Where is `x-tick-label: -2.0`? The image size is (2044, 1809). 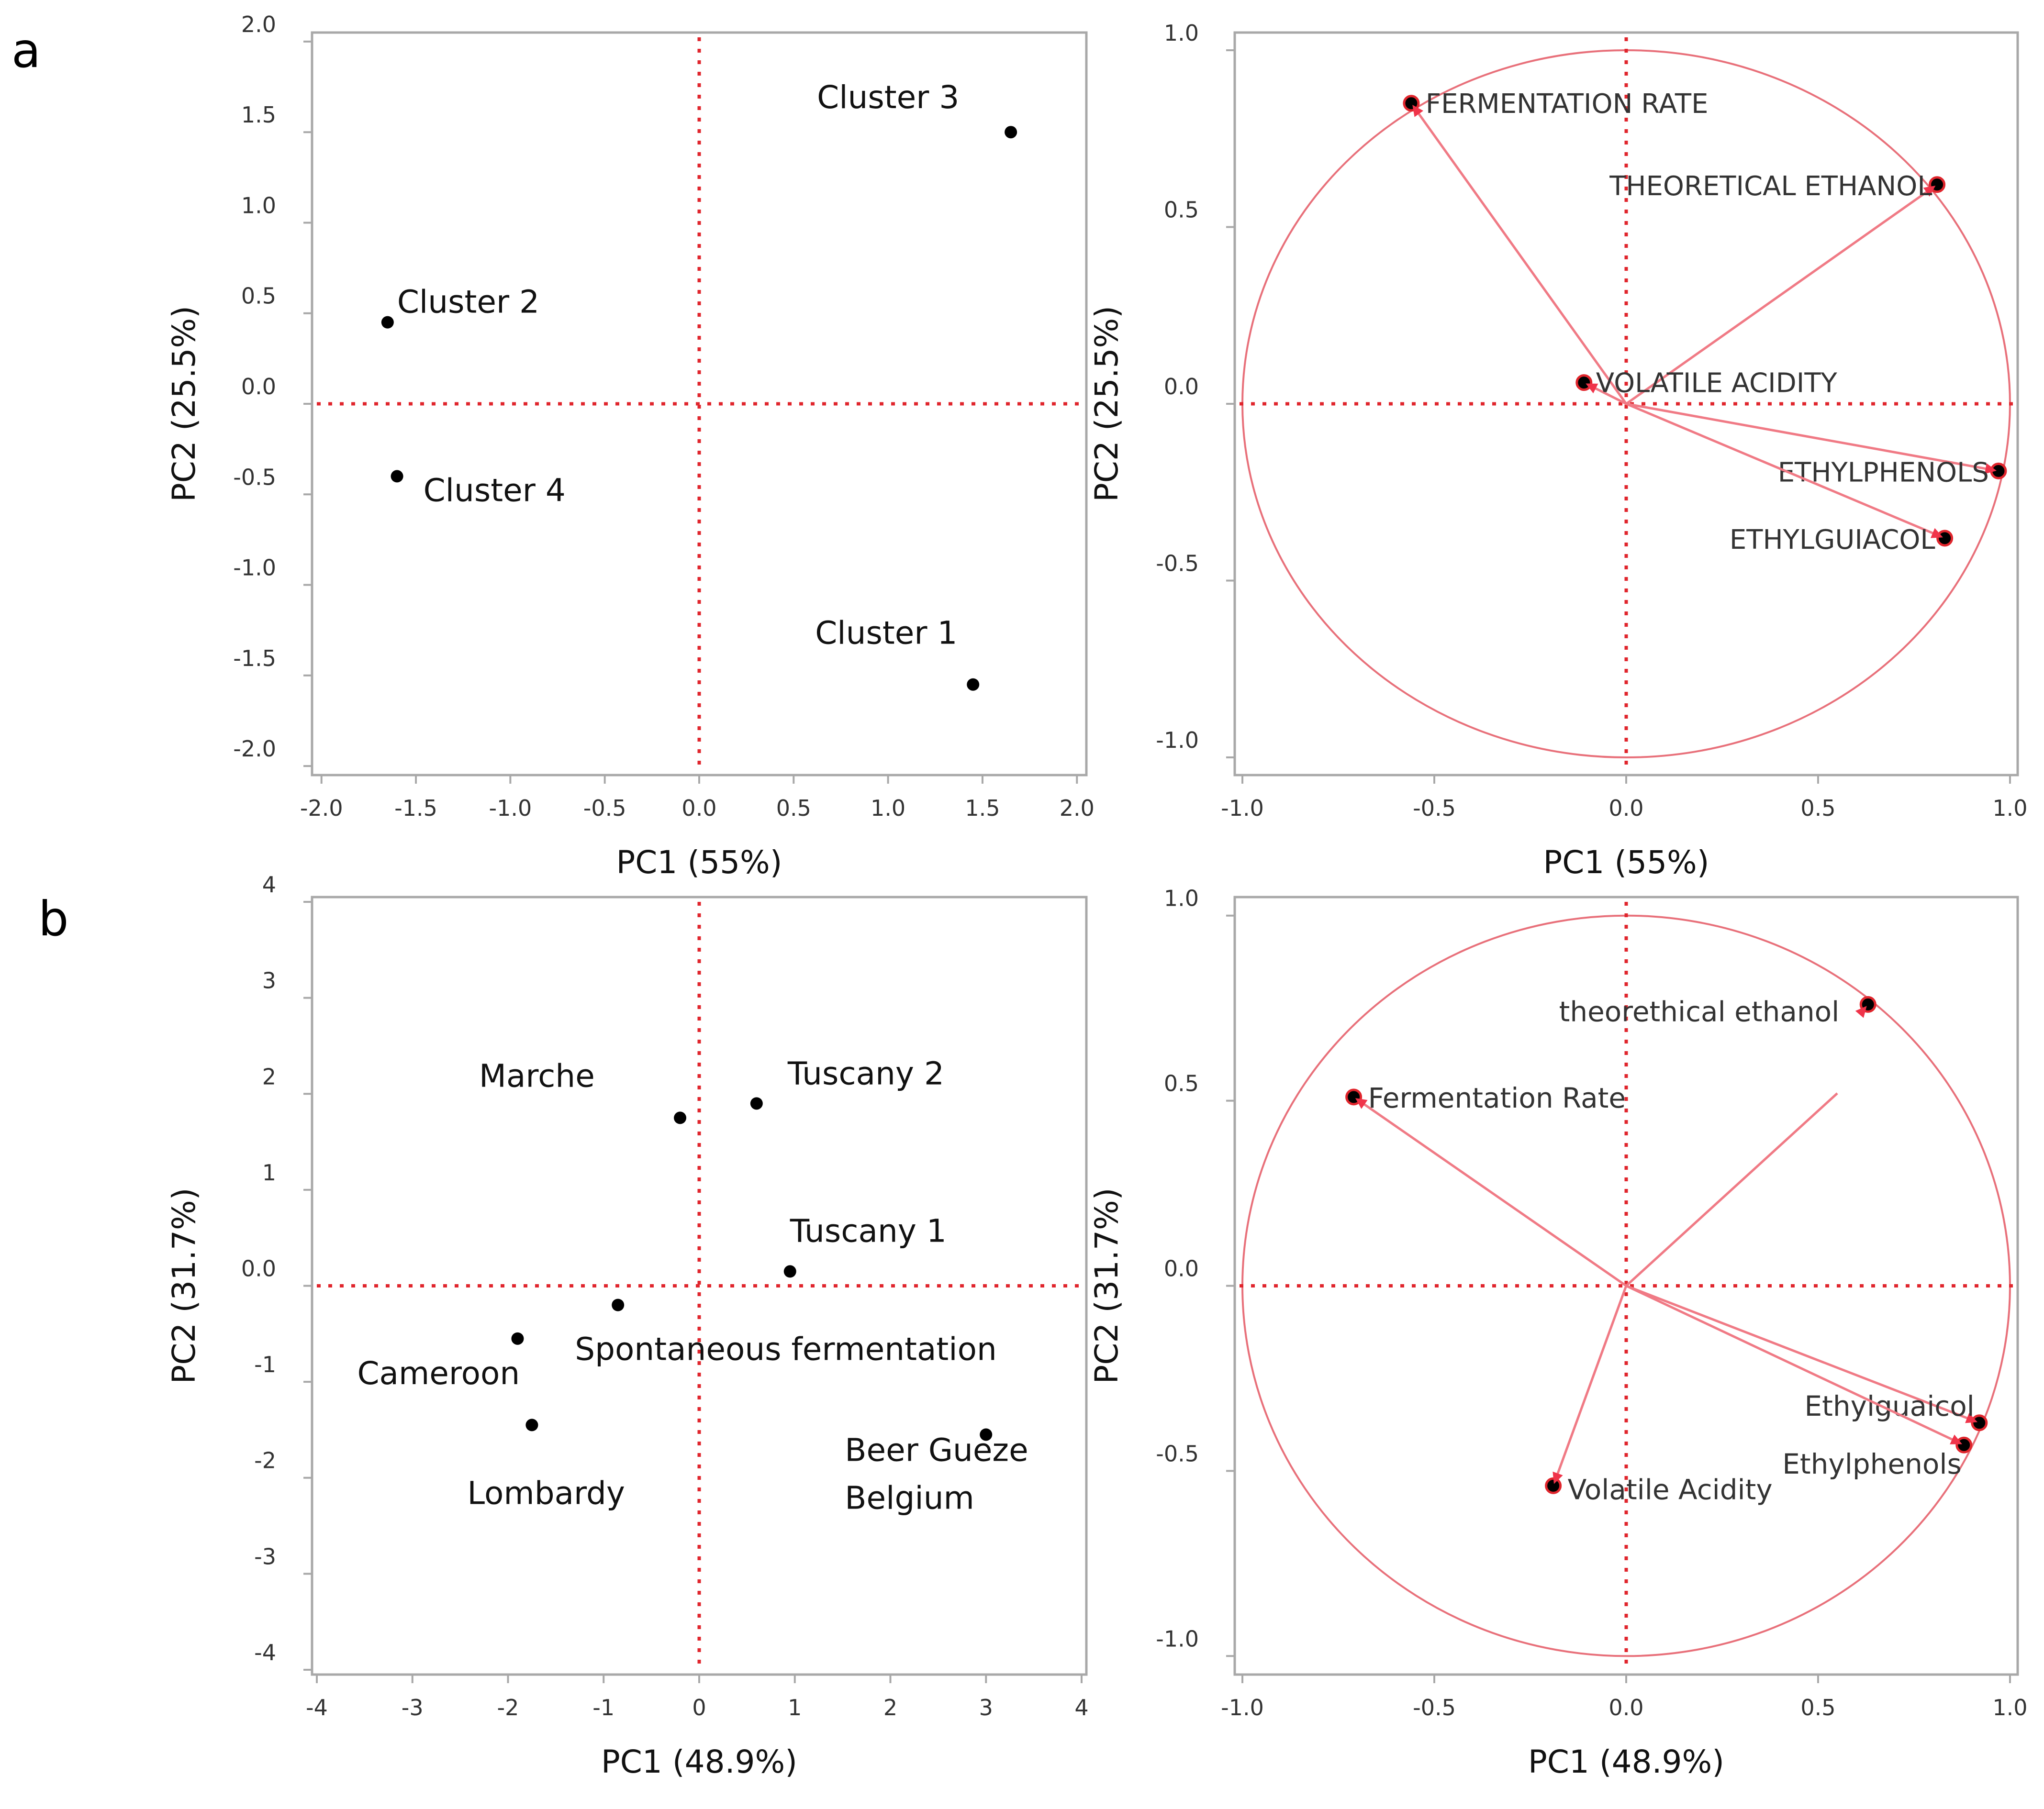 x-tick-label: -2.0 is located at coordinates (322, 808).